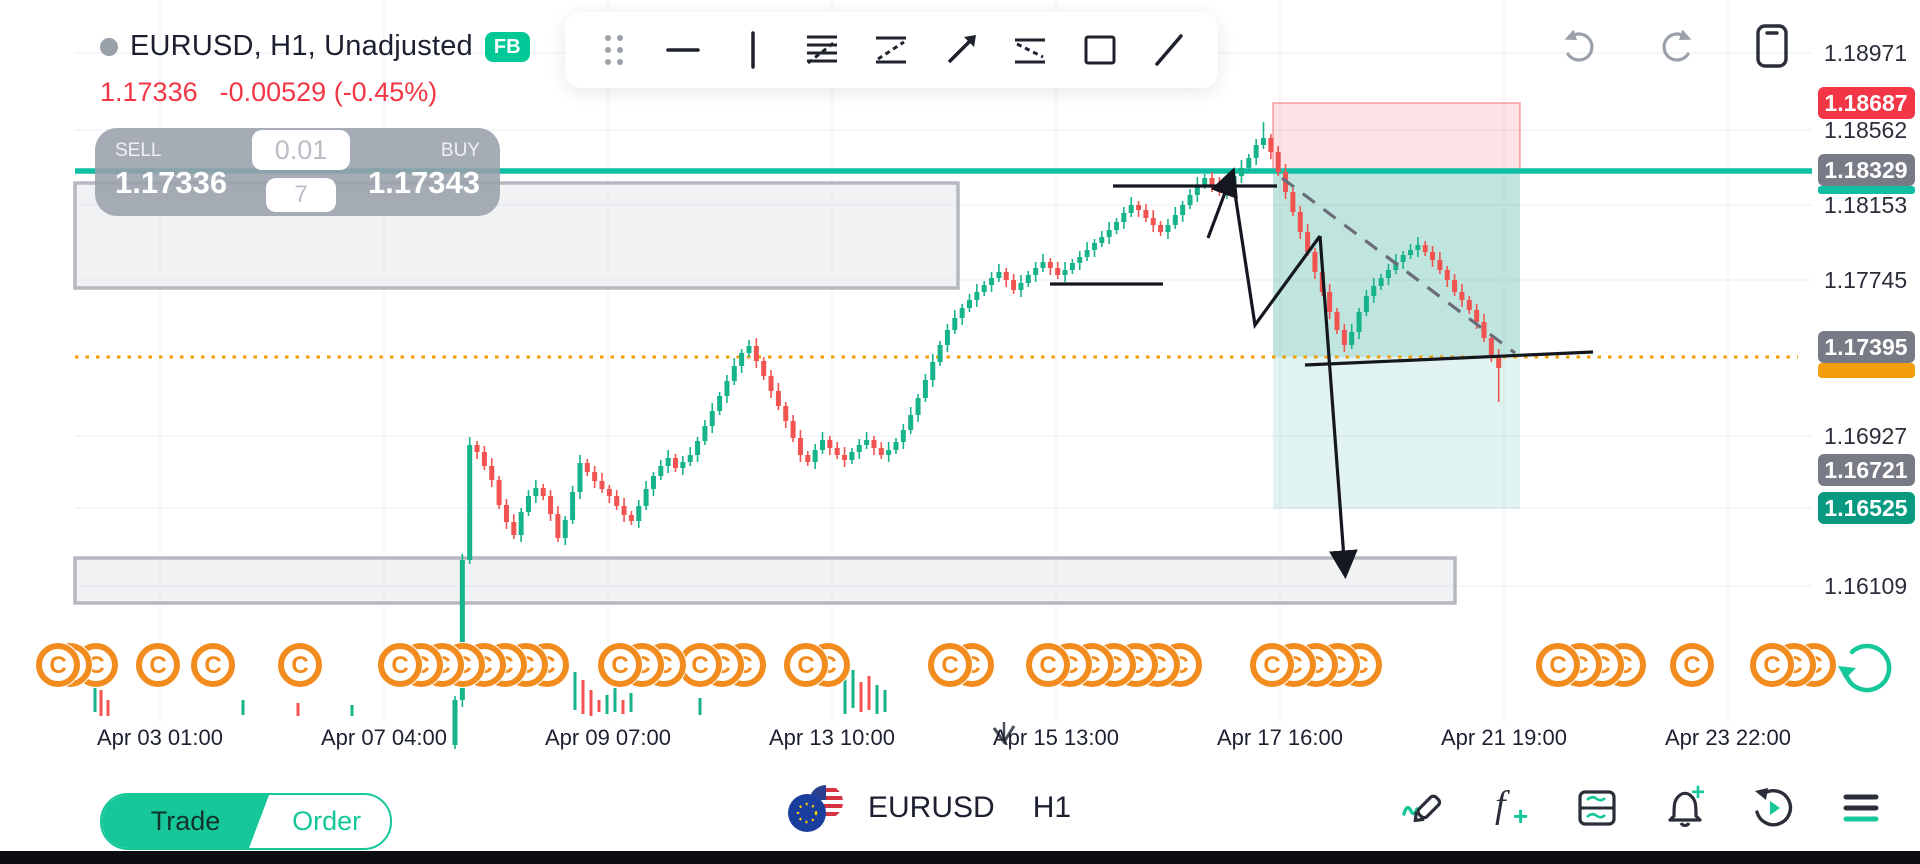 The width and height of the screenshot is (1920, 864). What do you see at coordinates (1421, 808) in the screenshot?
I see `draw-icon` at bounding box center [1421, 808].